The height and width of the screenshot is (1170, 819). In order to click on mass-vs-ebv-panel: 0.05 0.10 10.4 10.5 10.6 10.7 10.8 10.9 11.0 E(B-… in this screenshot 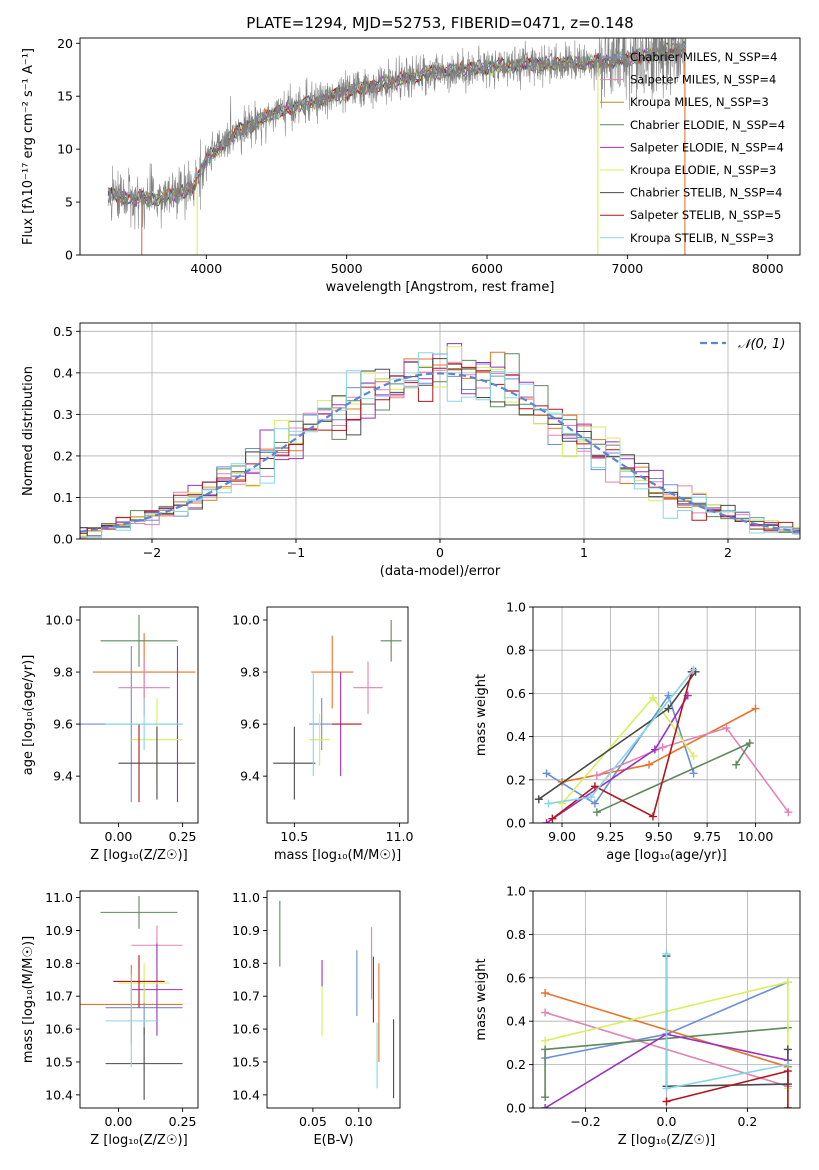, I will do `click(316, 1019)`.